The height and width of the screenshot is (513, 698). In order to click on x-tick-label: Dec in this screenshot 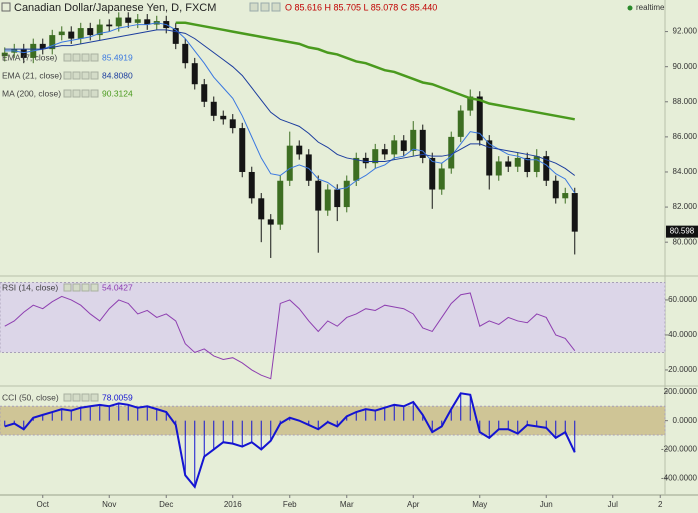, I will do `click(166, 504)`.